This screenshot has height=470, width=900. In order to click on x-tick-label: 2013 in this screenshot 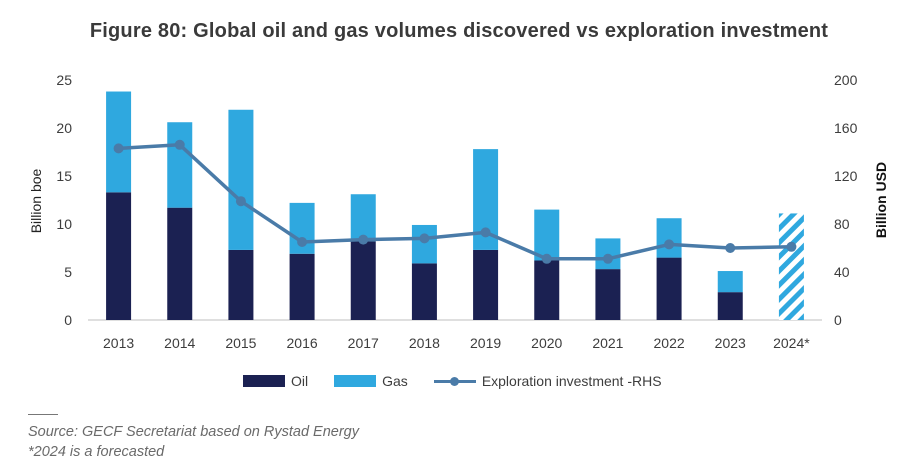, I will do `click(118, 343)`.